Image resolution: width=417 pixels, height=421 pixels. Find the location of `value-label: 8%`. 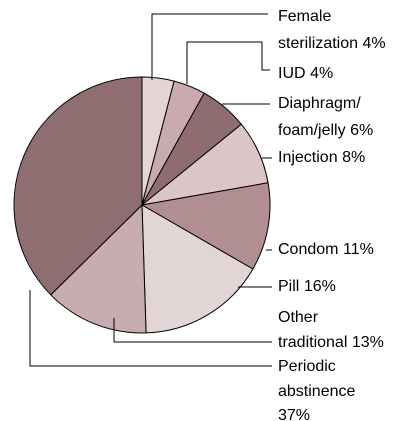

value-label: 8% is located at coordinates (353, 157).